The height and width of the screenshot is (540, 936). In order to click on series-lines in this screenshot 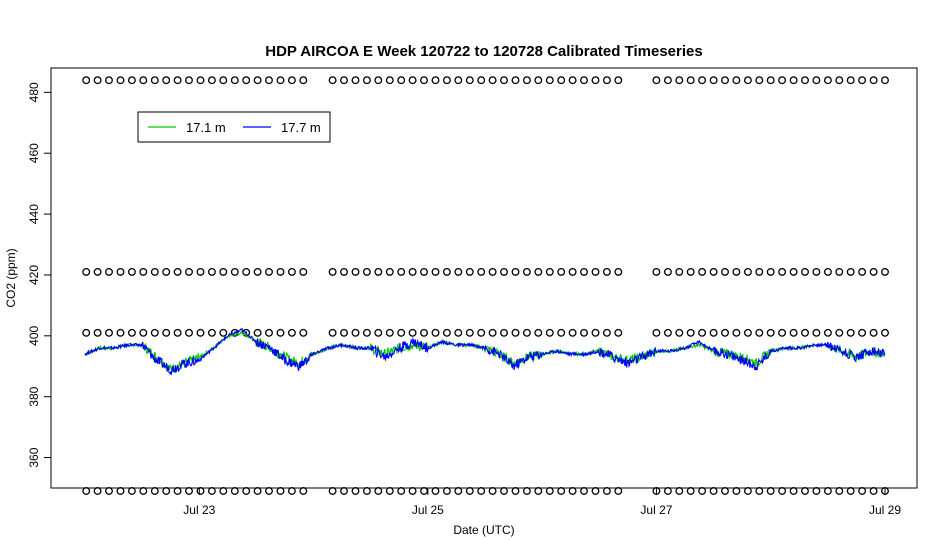, I will do `click(485, 351)`.